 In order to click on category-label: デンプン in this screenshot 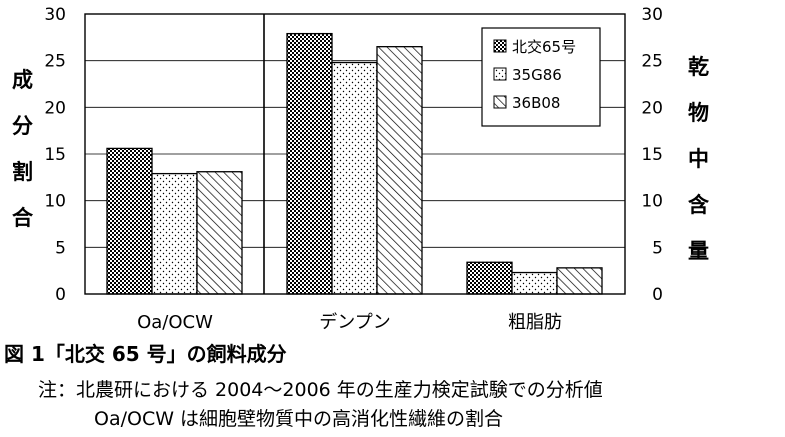, I will do `click(354, 322)`.